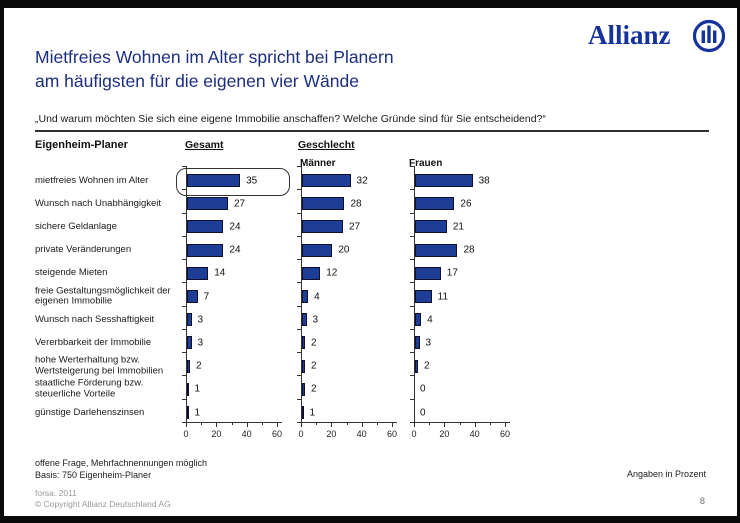  I want to click on bar-value-label: 0, so click(423, 389).